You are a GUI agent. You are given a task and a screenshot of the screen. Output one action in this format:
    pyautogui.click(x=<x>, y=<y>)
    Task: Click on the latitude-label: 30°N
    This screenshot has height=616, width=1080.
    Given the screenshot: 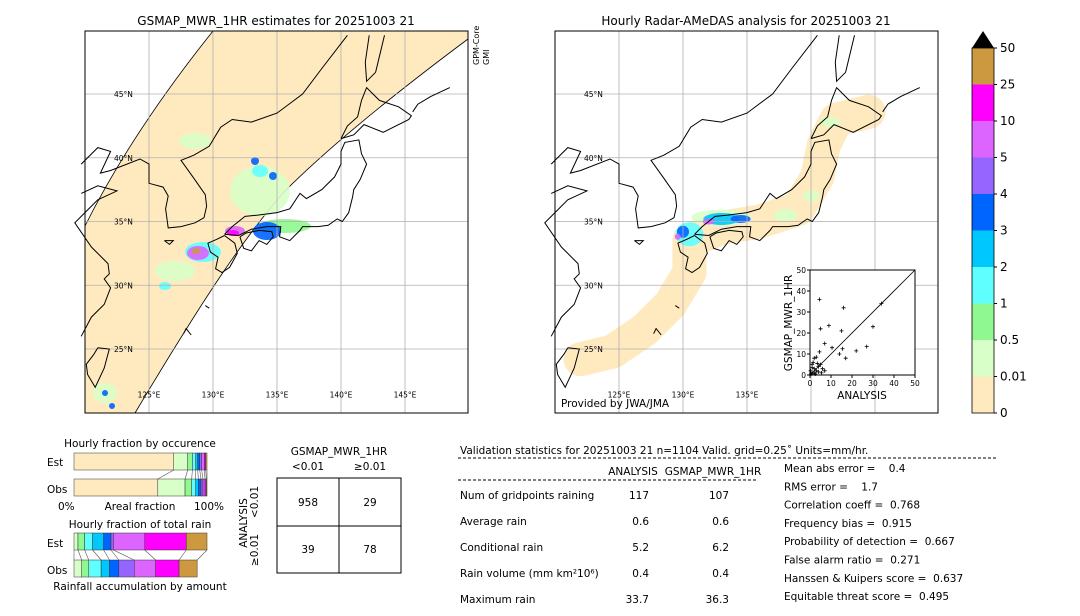 What is the action you would take?
    pyautogui.click(x=593, y=285)
    